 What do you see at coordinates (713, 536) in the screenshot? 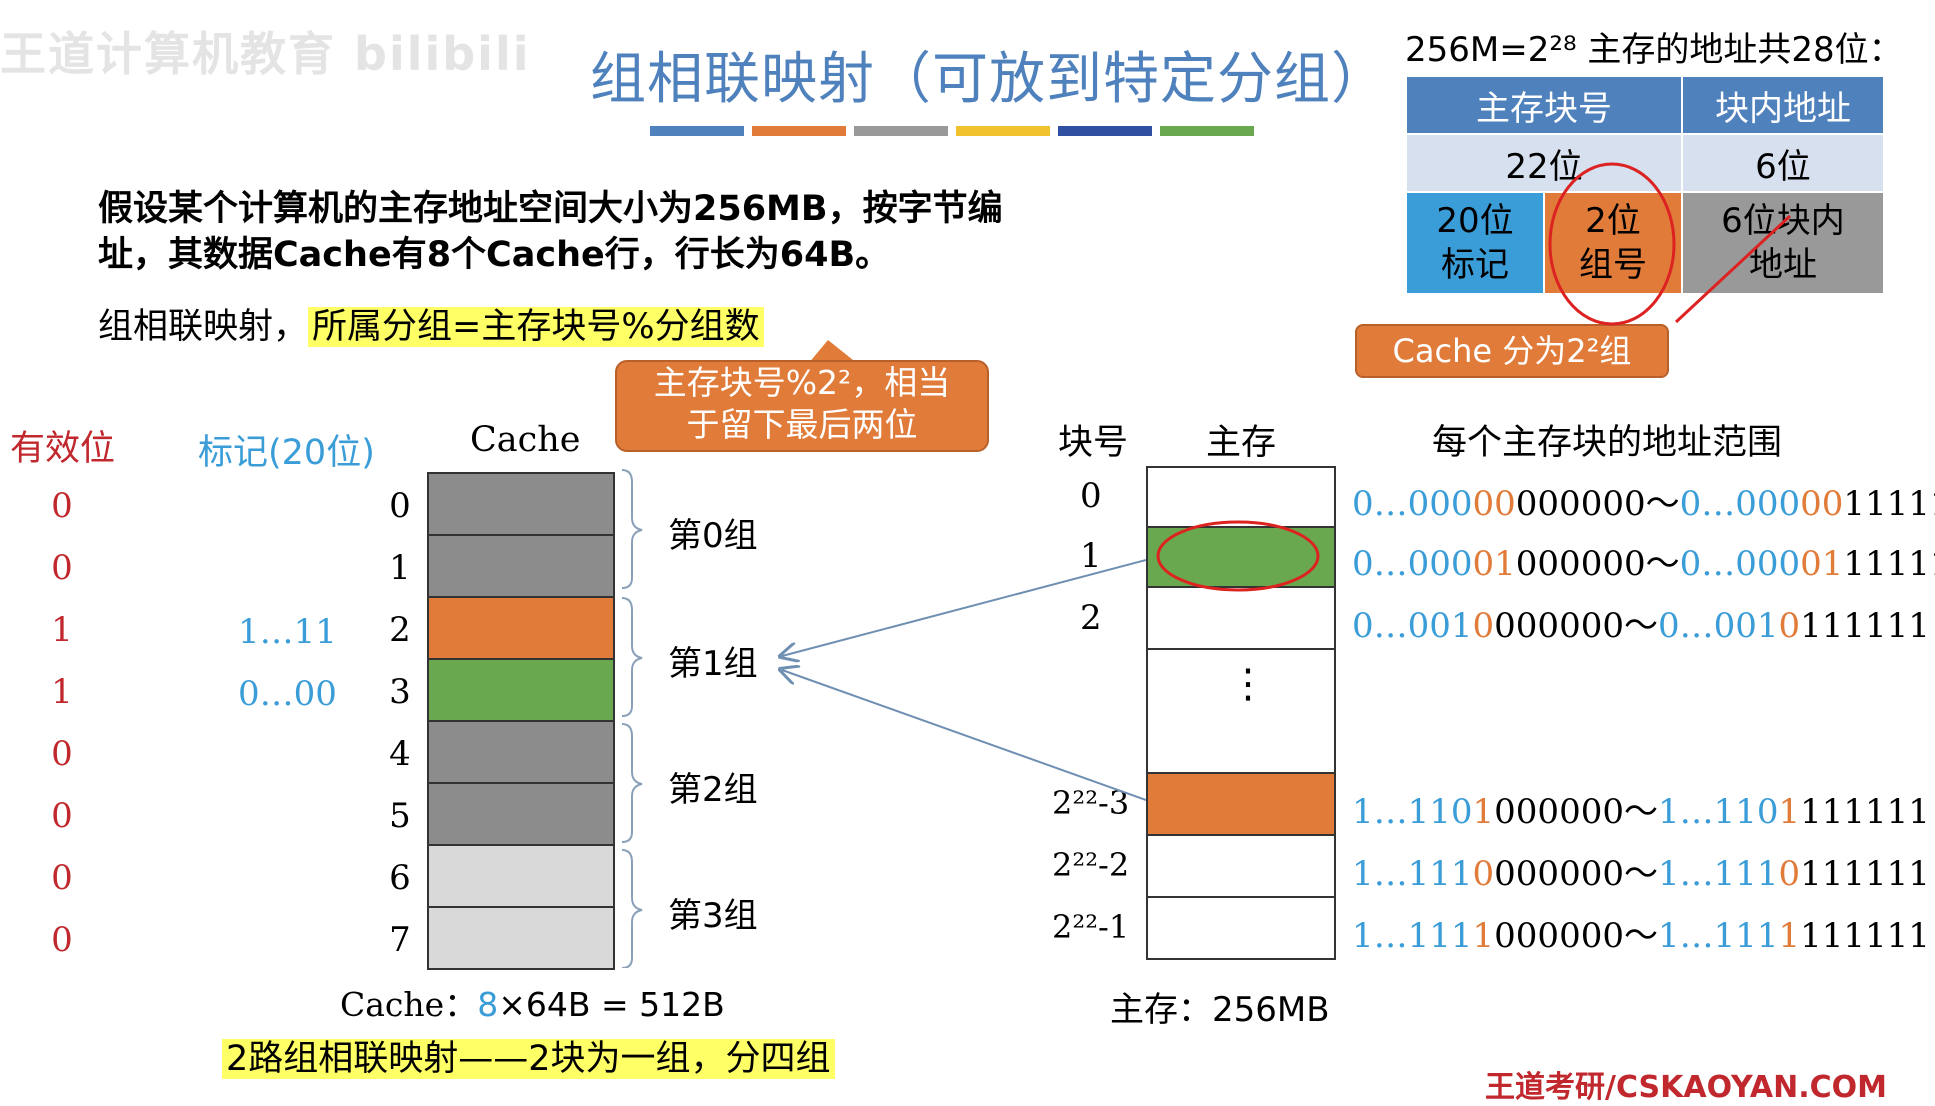
I see `group-label-0: 第0组` at bounding box center [713, 536].